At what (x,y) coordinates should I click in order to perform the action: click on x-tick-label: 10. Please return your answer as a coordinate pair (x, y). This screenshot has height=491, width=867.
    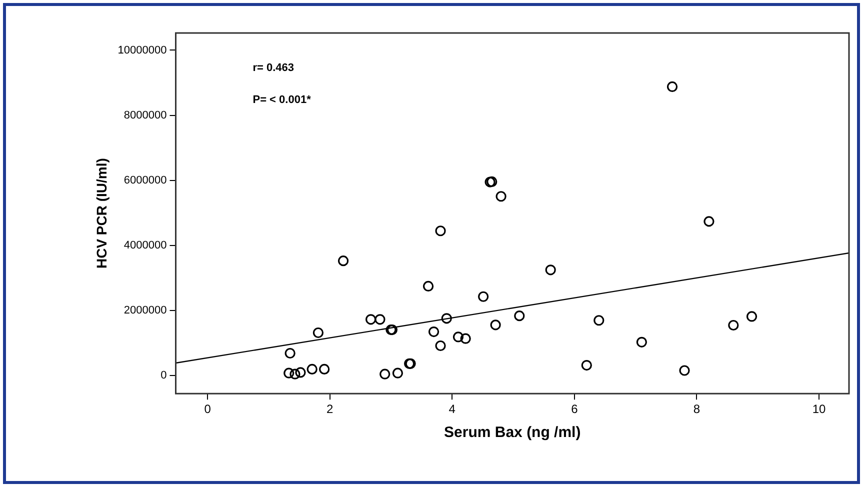
    Looking at the image, I should click on (819, 409).